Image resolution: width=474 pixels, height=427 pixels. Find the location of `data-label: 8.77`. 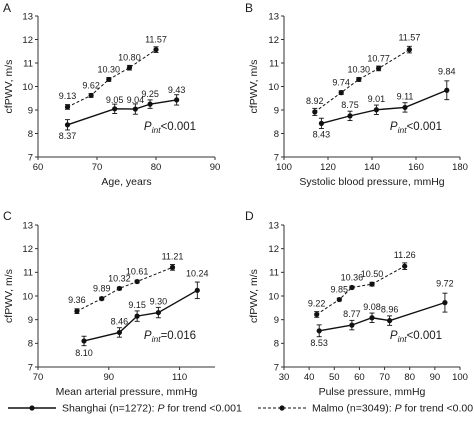

data-label: 8.77 is located at coordinates (352, 314).